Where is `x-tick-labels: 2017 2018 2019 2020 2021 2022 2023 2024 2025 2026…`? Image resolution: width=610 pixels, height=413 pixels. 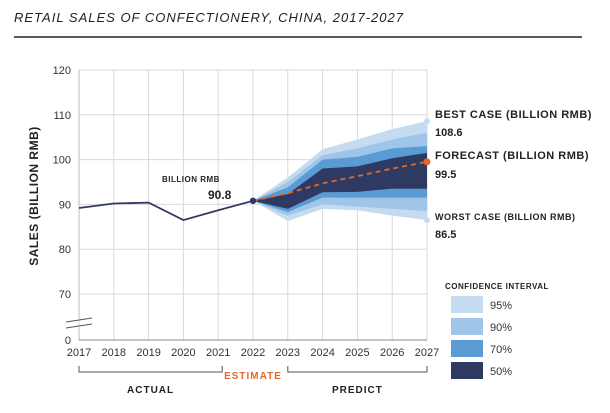
x-tick-labels: 2017 2018 2019 2020 2021 2022 2023 2024 2025 2026… is located at coordinates (253, 353).